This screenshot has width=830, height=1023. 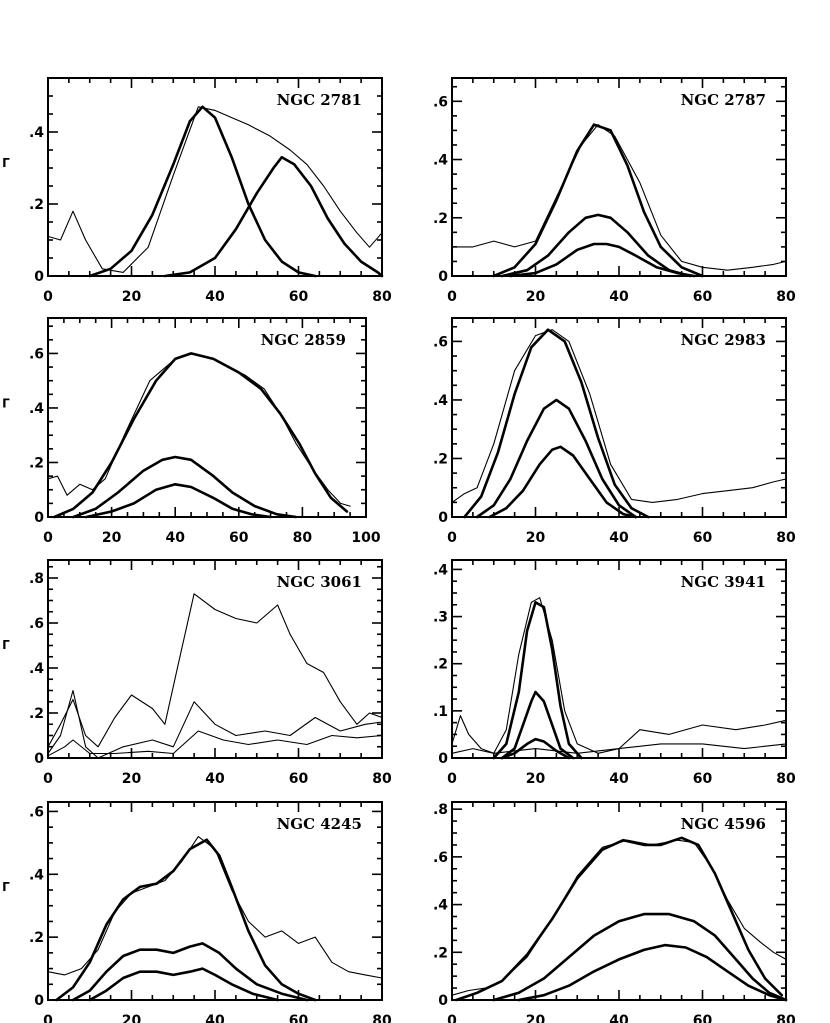 I want to click on panel-4: 0 20 40 60 80 0 .2 .4 .6 NGC 2983, so click(x=614, y=431).